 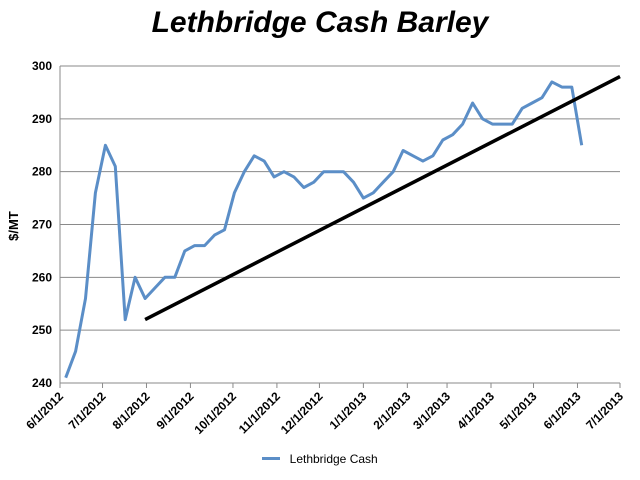 What do you see at coordinates (131, 410) in the screenshot?
I see `x-tick-label: 8/1/2012` at bounding box center [131, 410].